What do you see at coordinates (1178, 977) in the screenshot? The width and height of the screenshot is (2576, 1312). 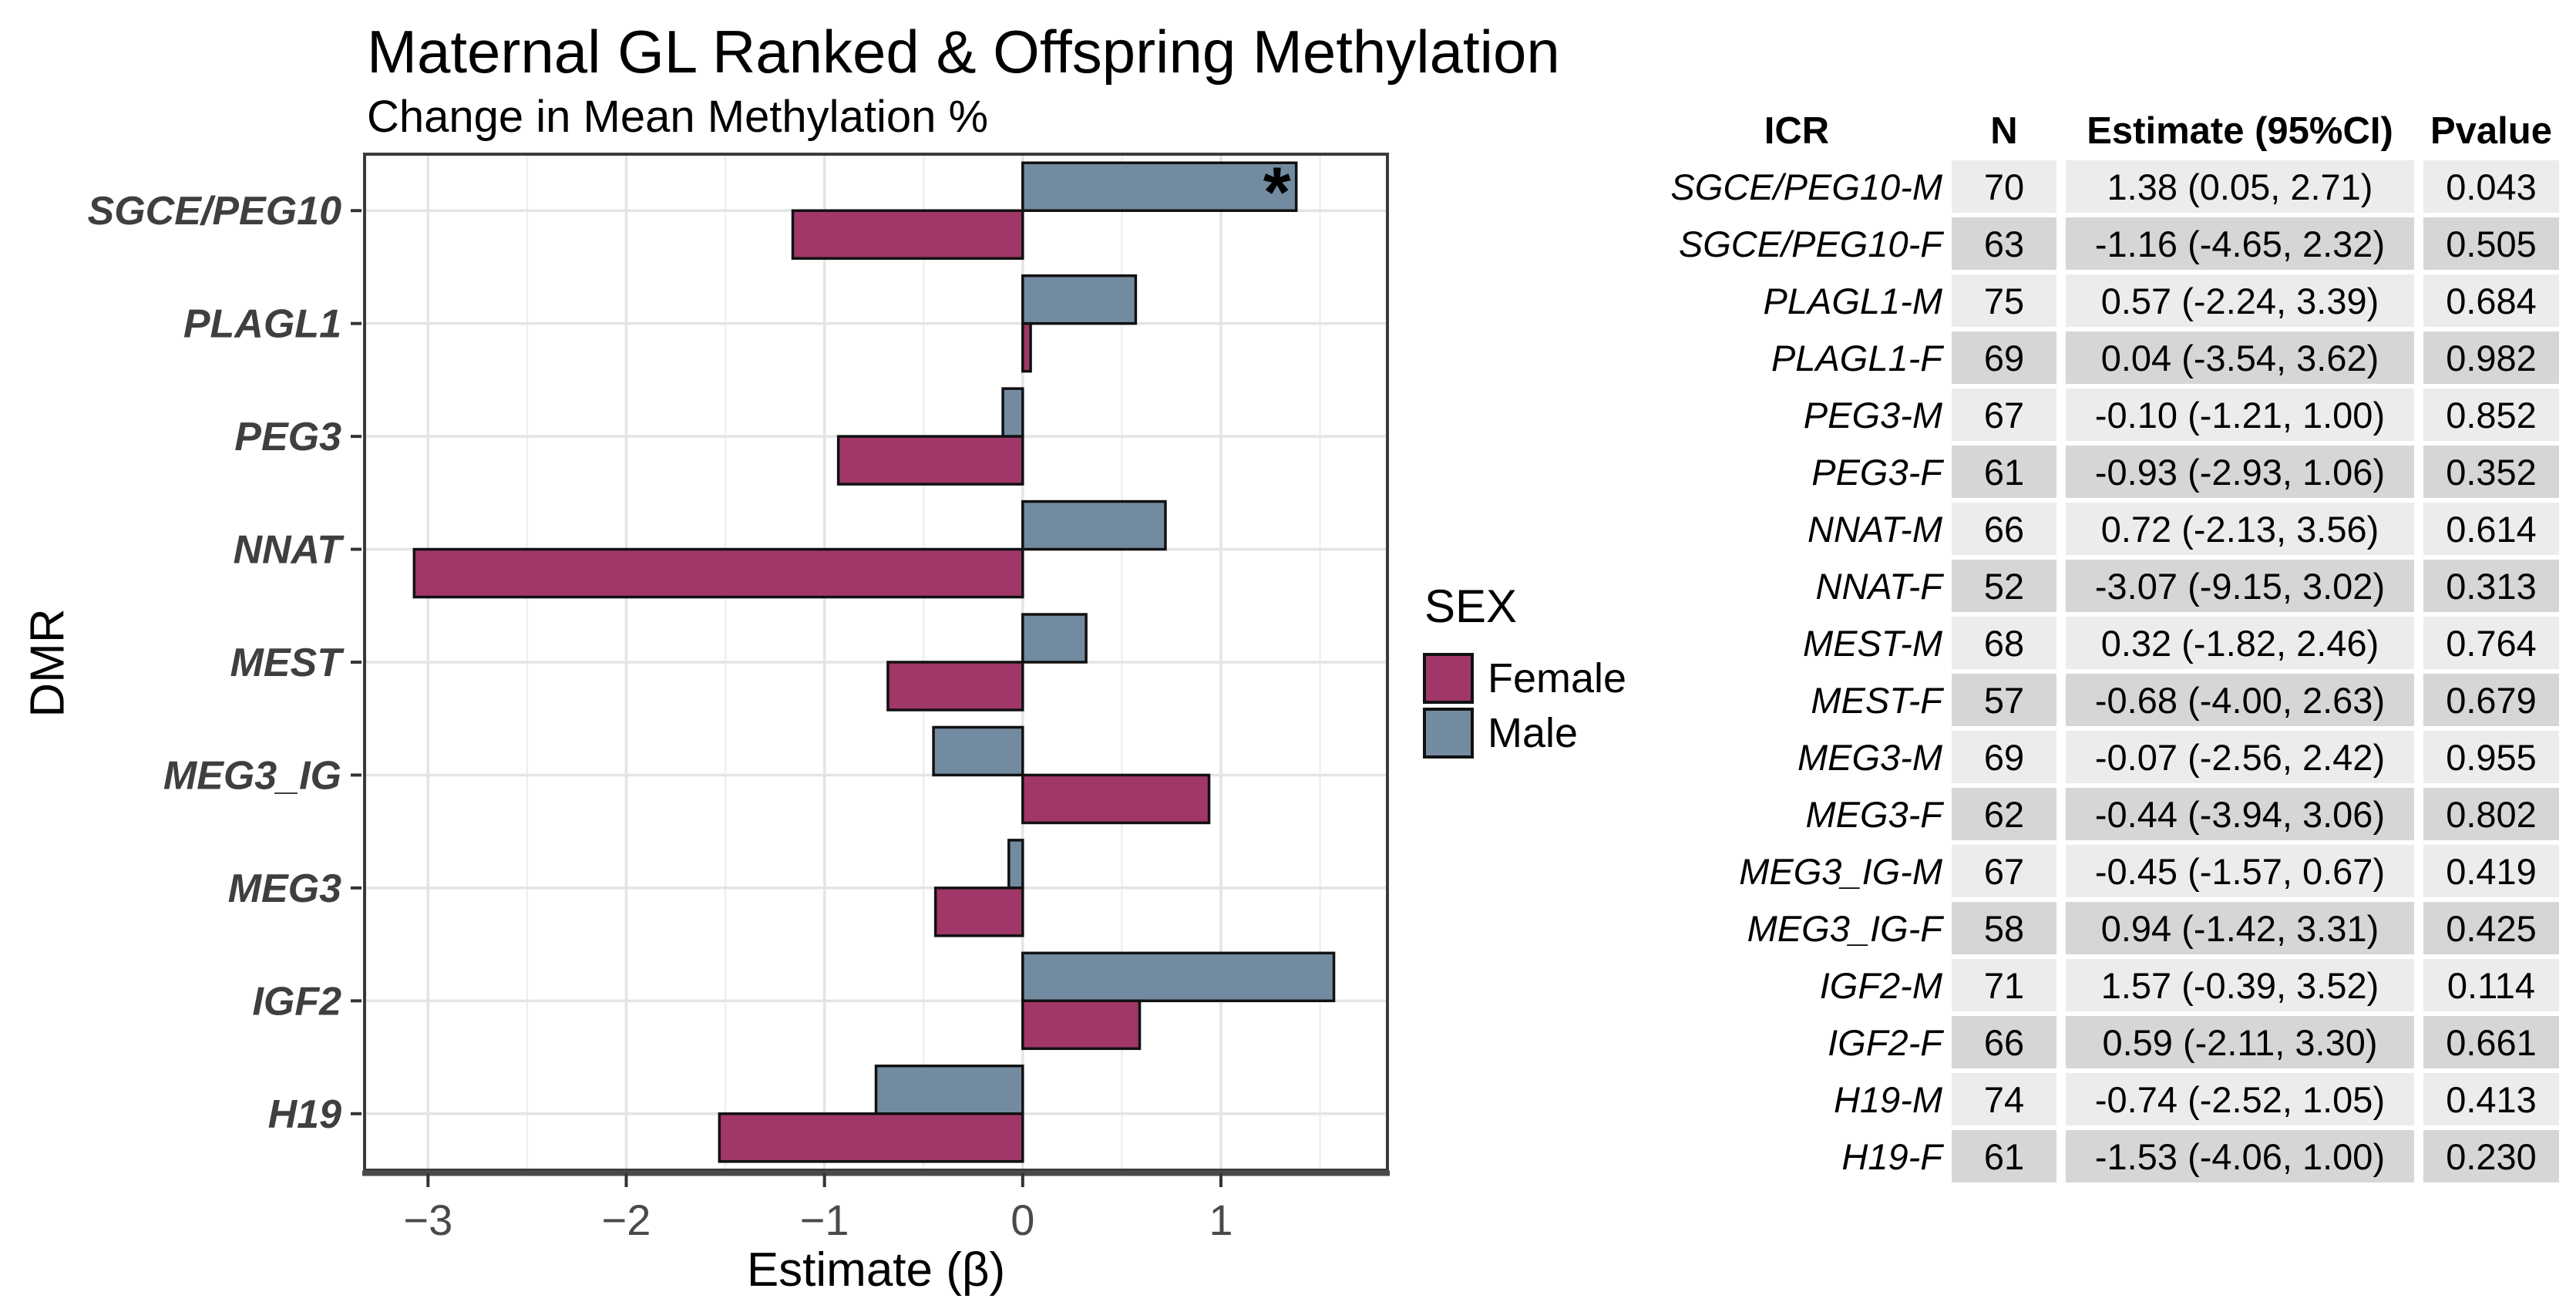 I see `bar-male-IGF2` at bounding box center [1178, 977].